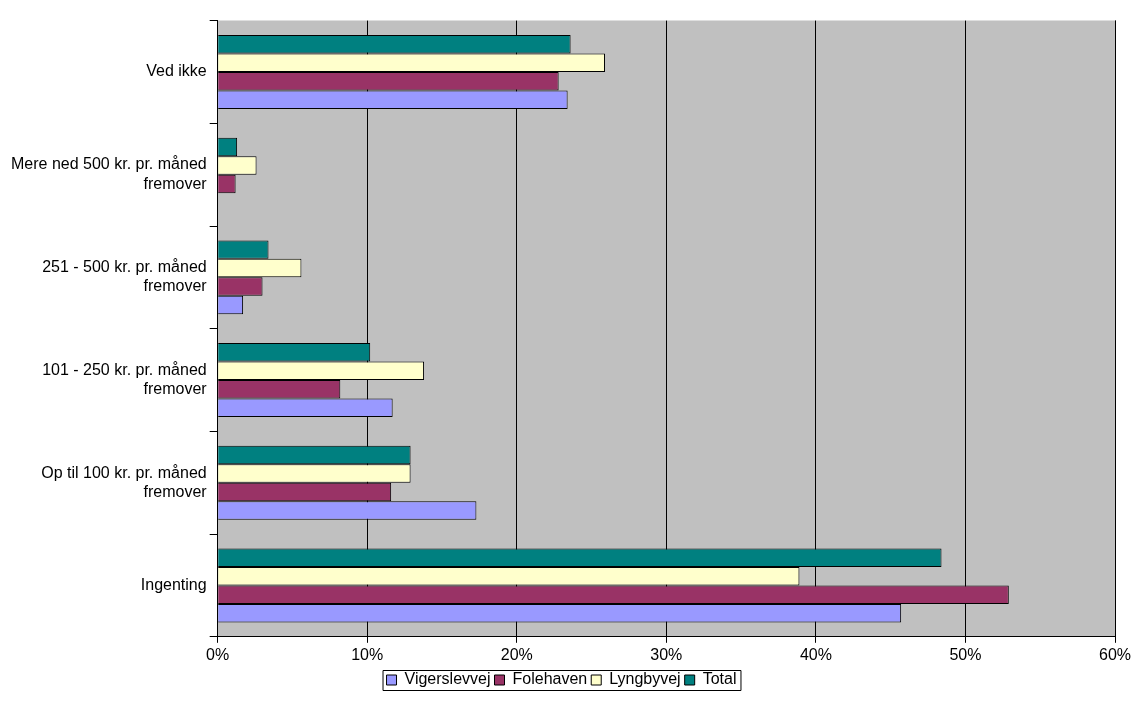 The width and height of the screenshot is (1143, 709). What do you see at coordinates (719, 679) in the screenshot?
I see `legend-label: Total` at bounding box center [719, 679].